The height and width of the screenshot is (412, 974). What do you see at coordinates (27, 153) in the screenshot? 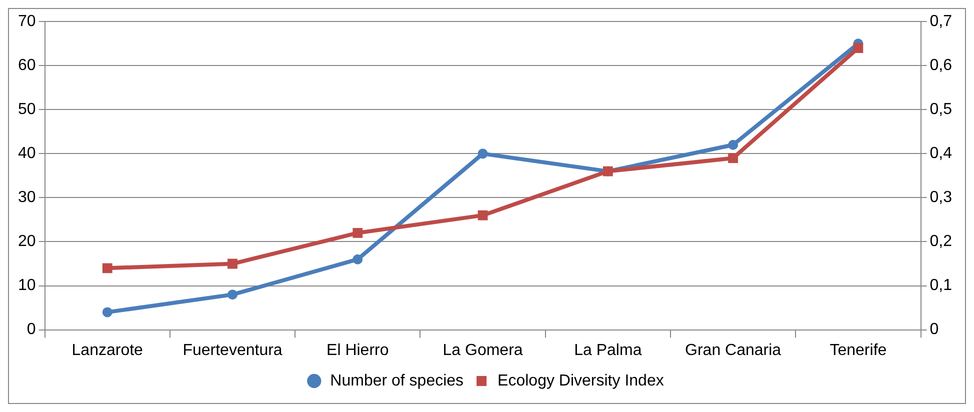
I see `y-tick-label: 40` at bounding box center [27, 153].